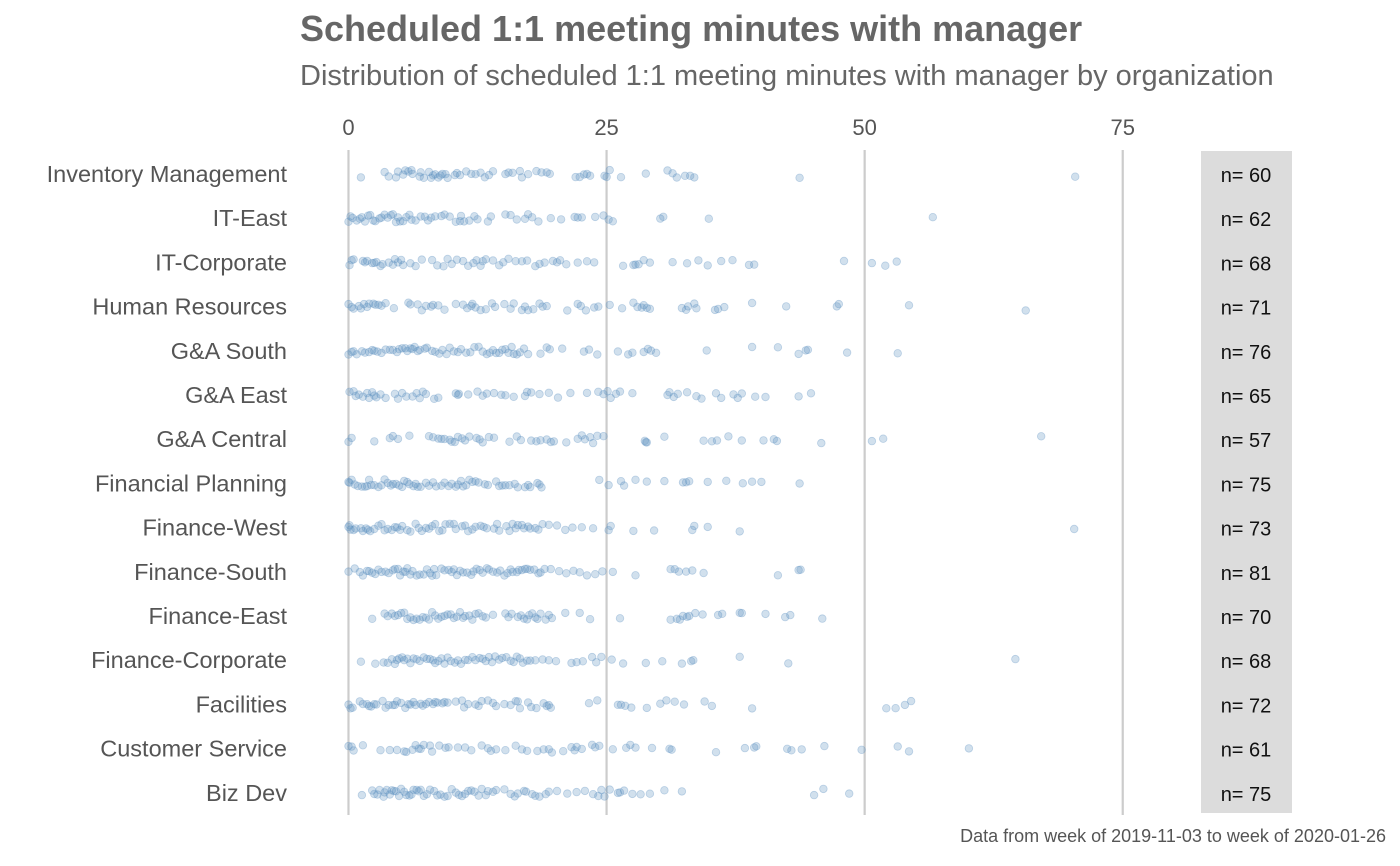 The width and height of the screenshot is (1400, 866). I want to click on y-label-it-east: IT-East, so click(250, 218).